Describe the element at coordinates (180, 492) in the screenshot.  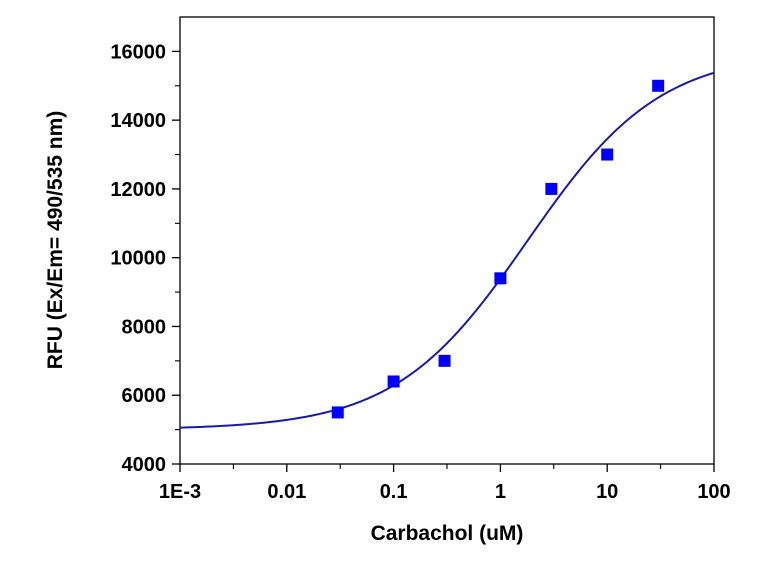
I see `x-tick-label: 1E-3` at that location.